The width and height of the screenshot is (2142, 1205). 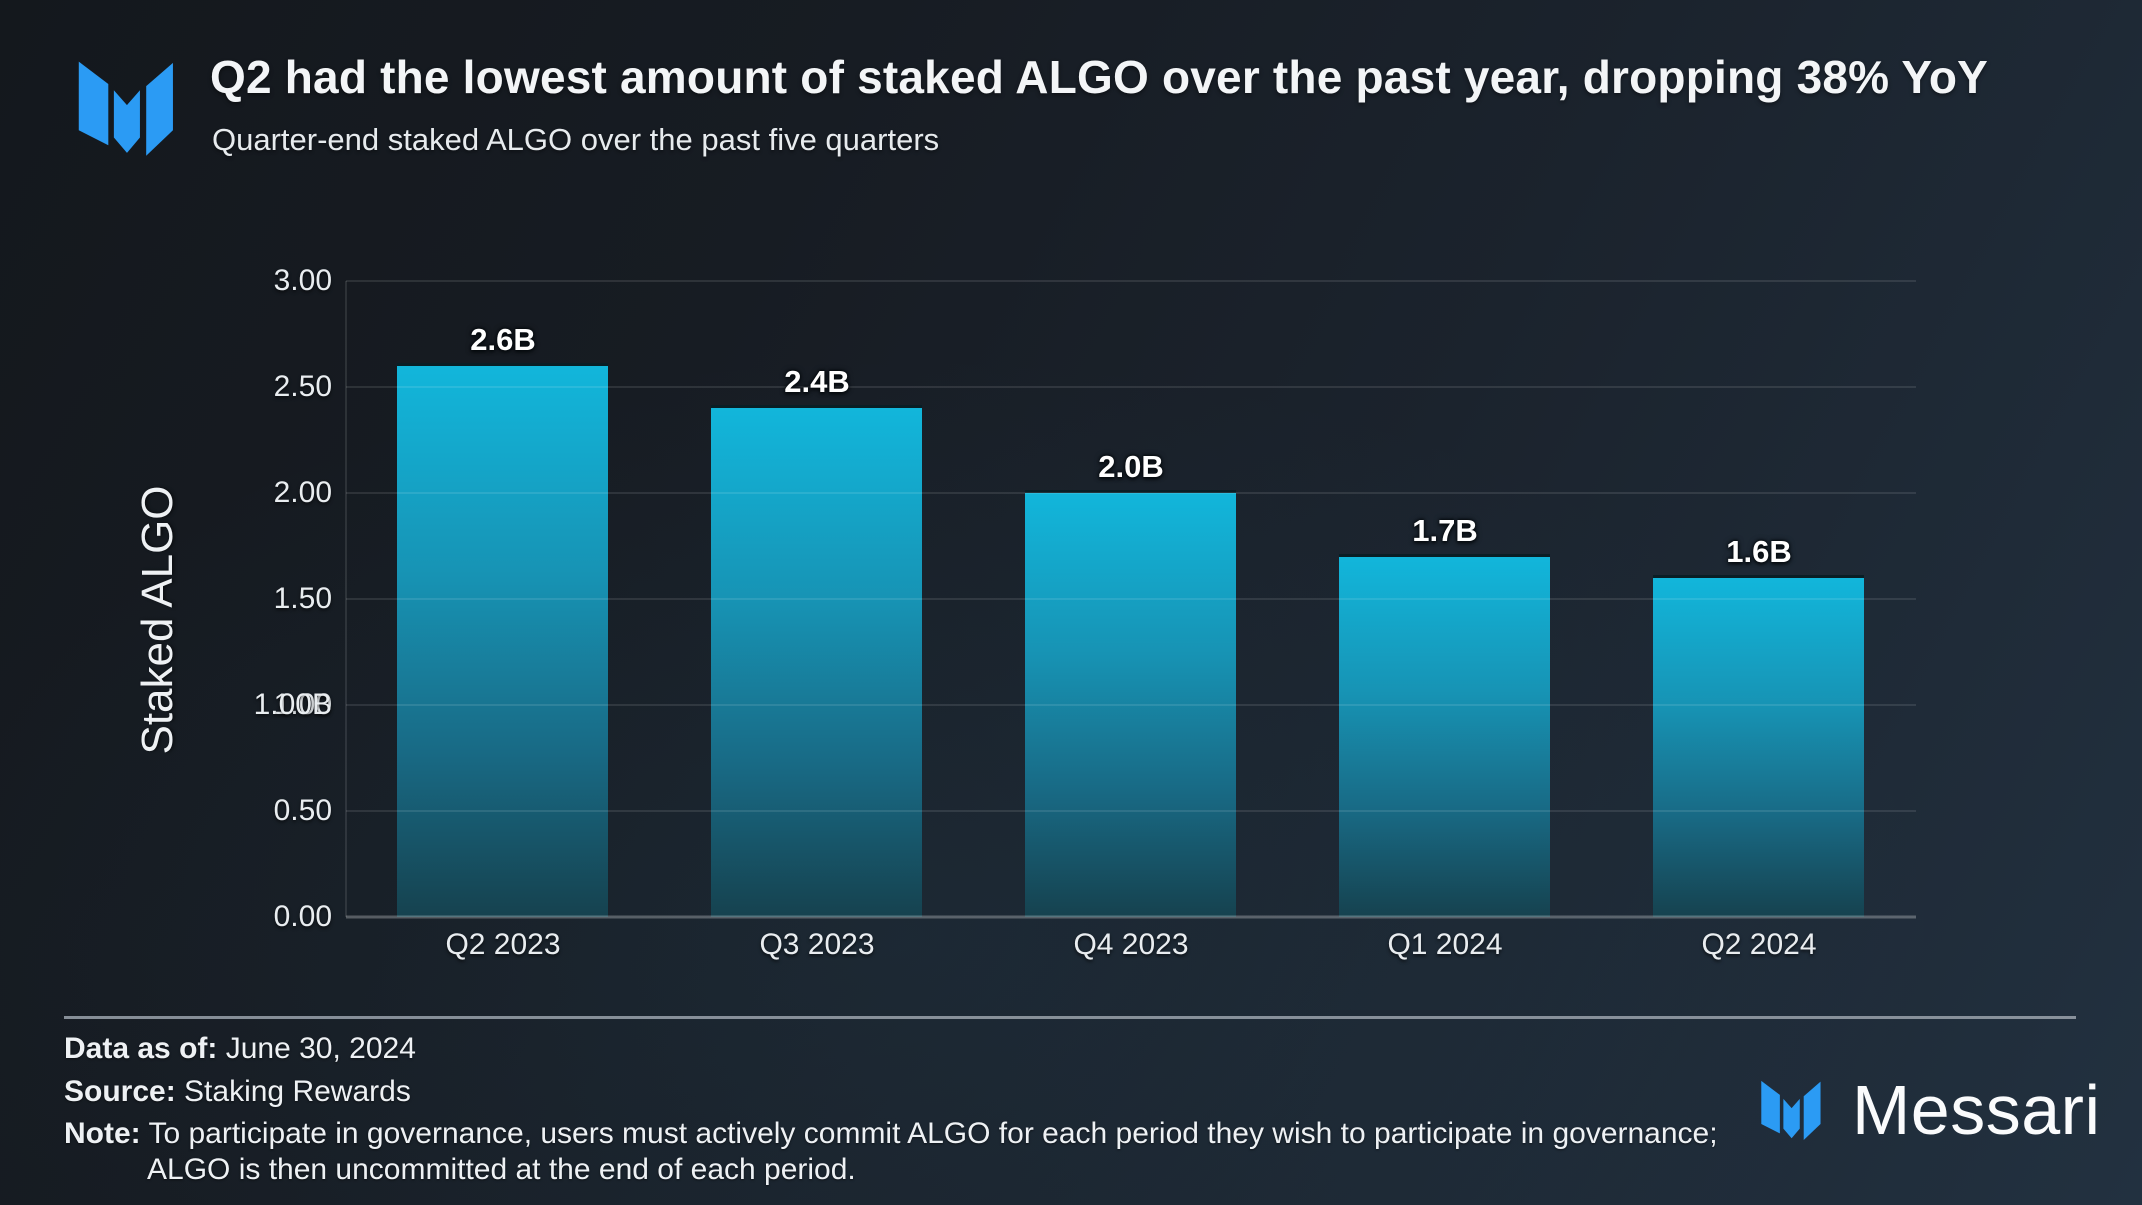 What do you see at coordinates (1976, 1110) in the screenshot?
I see `messari-wordmark: Messari` at bounding box center [1976, 1110].